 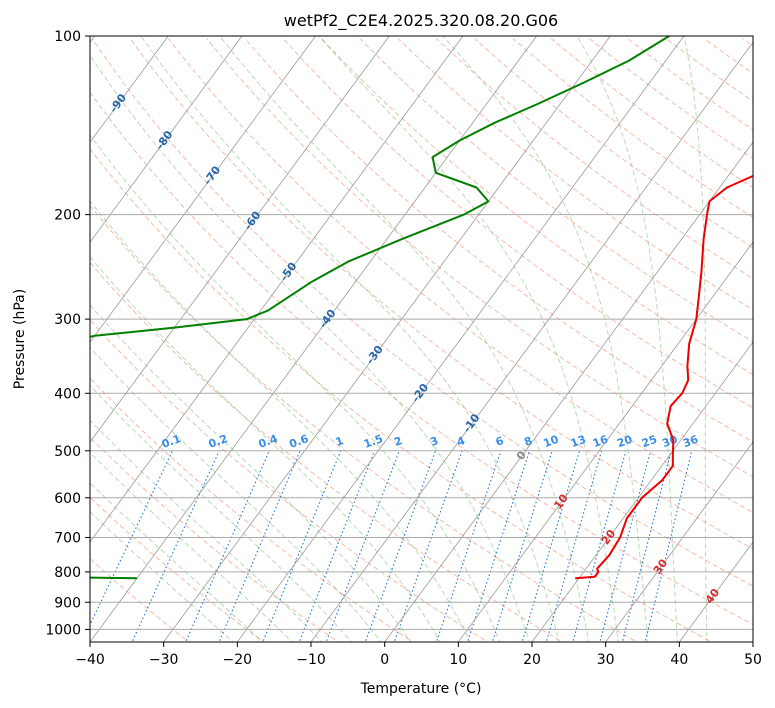 What do you see at coordinates (461, 441) in the screenshot?
I see `mixing-ratio-label: 4` at bounding box center [461, 441].